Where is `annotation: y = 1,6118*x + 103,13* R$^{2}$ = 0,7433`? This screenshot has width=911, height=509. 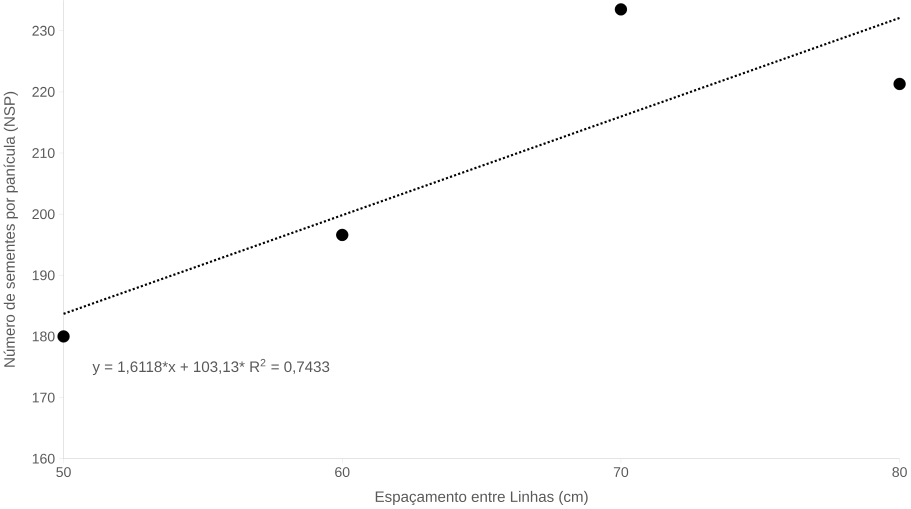 annotation: y = 1,6118*x + 103,13* R$^{2}$ = 0,7433 is located at coordinates (211, 367).